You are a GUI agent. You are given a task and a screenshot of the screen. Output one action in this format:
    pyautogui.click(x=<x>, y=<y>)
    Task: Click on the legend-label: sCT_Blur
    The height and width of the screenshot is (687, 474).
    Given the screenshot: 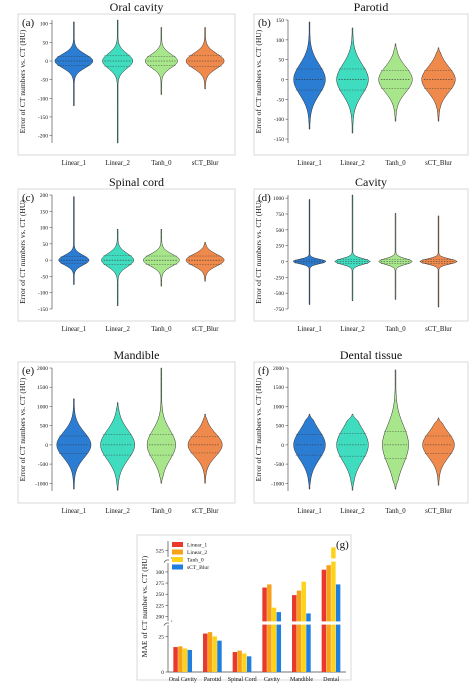 What is the action you would take?
    pyautogui.click(x=198, y=568)
    